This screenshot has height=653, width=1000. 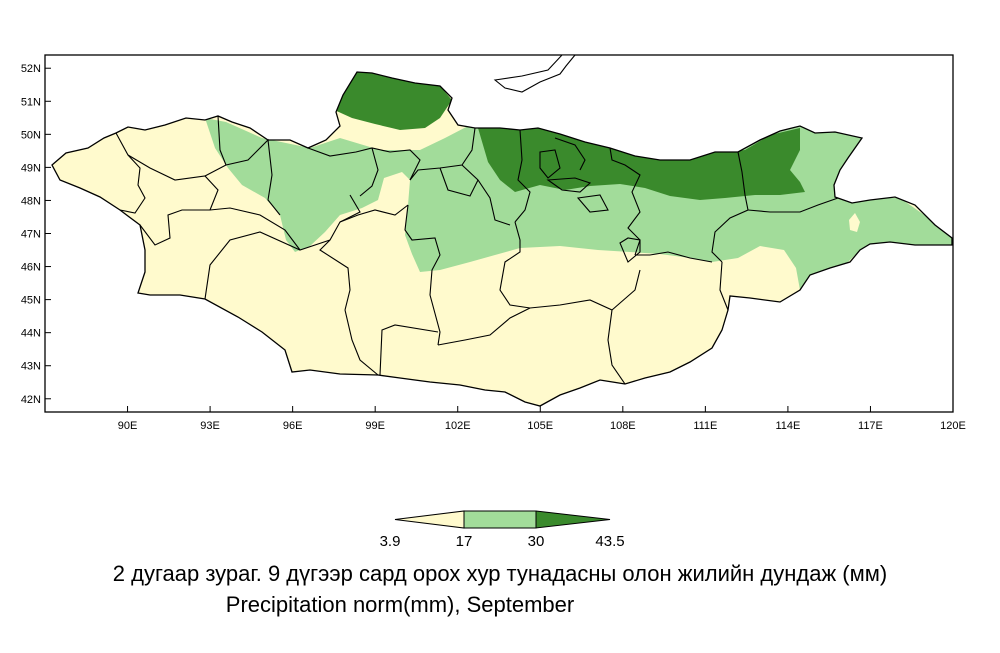 I want to click on lake-baikal-fragment, so click(x=535, y=73).